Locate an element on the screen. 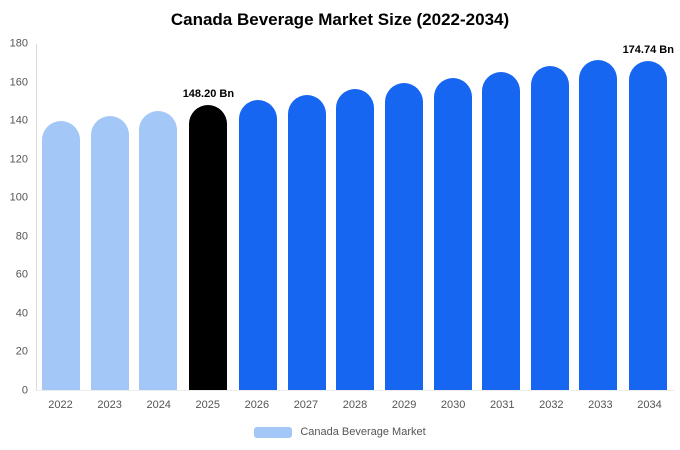  x-tick-label: 2028 is located at coordinates (355, 405).